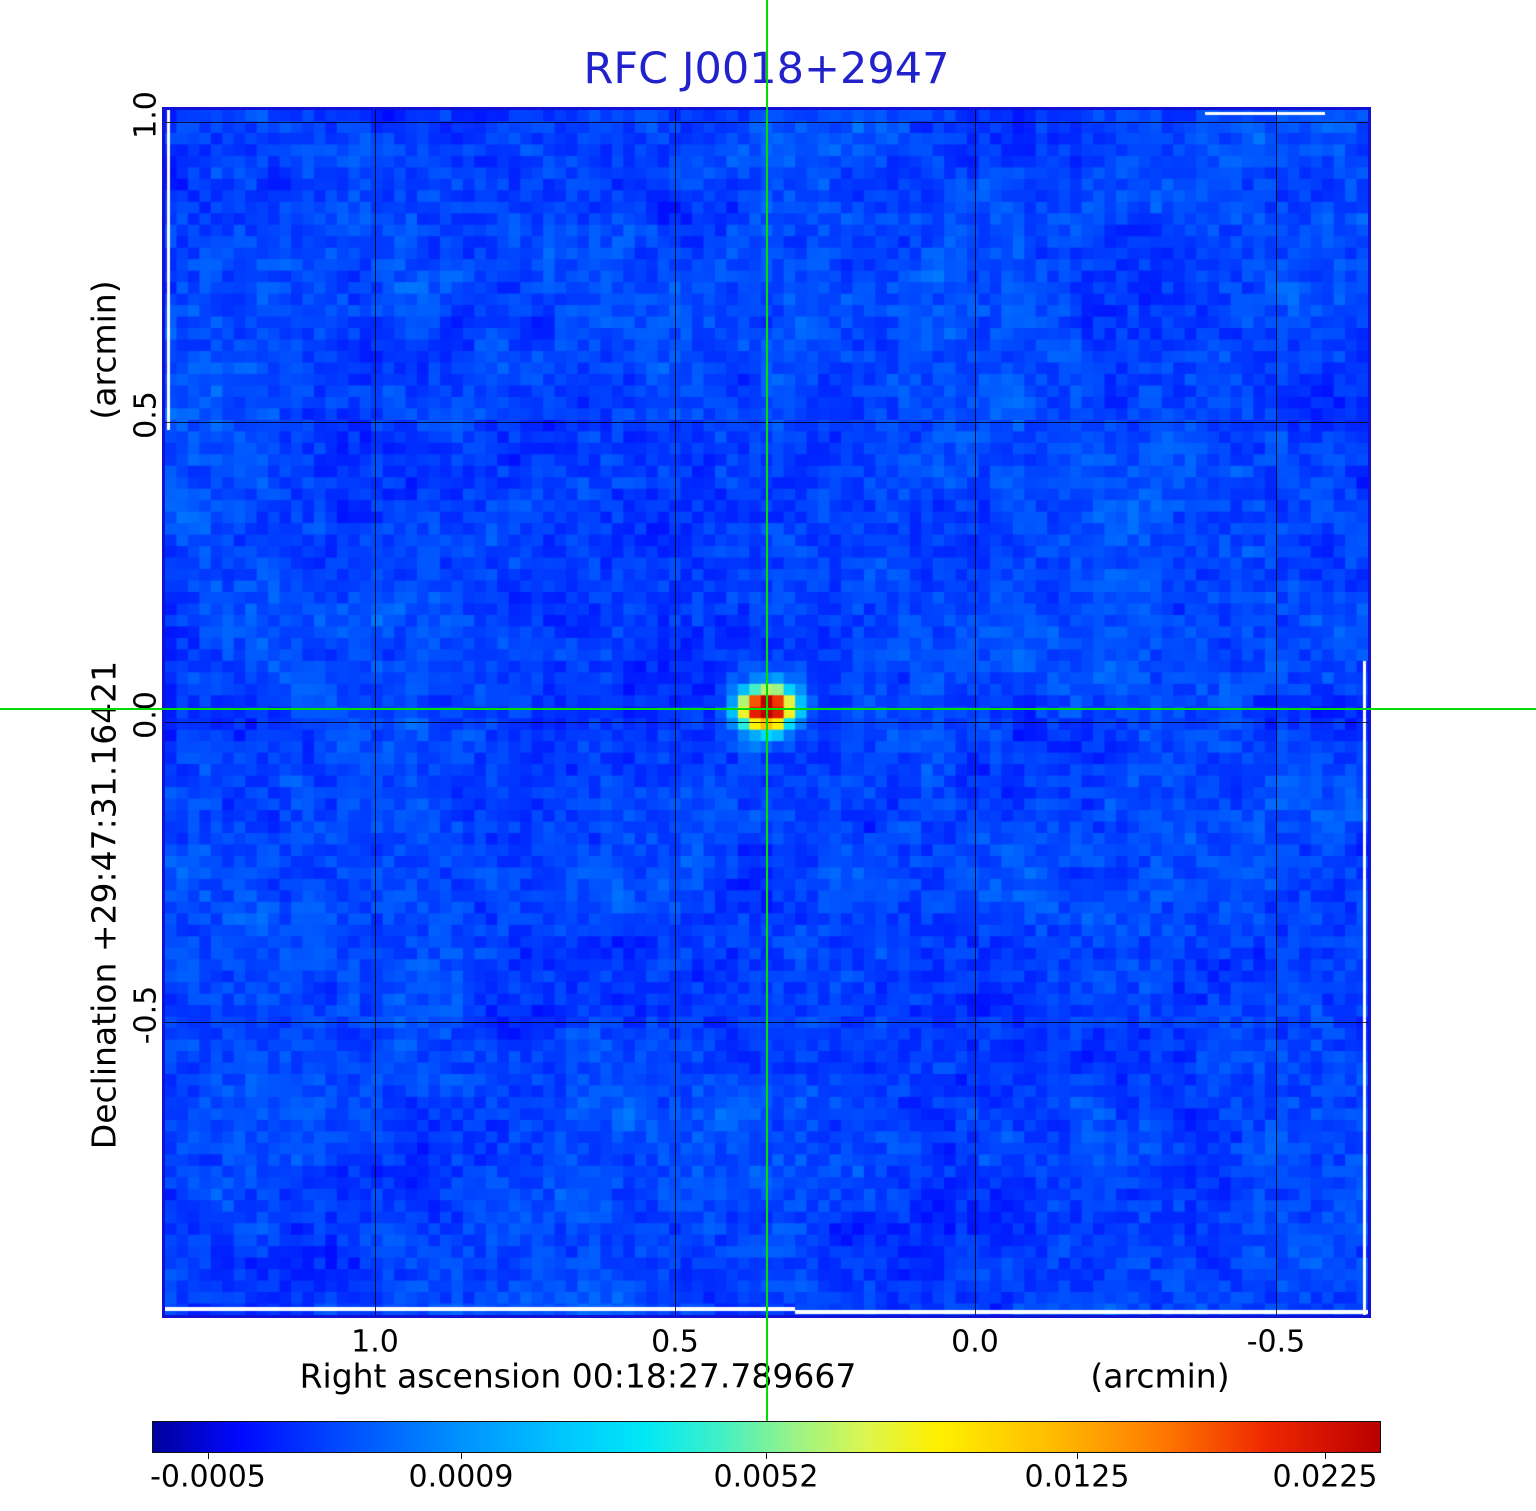 The width and height of the screenshot is (1536, 1511). Describe the element at coordinates (104, 350) in the screenshot. I see `y-axis-unit-label: (arcmin)` at that location.